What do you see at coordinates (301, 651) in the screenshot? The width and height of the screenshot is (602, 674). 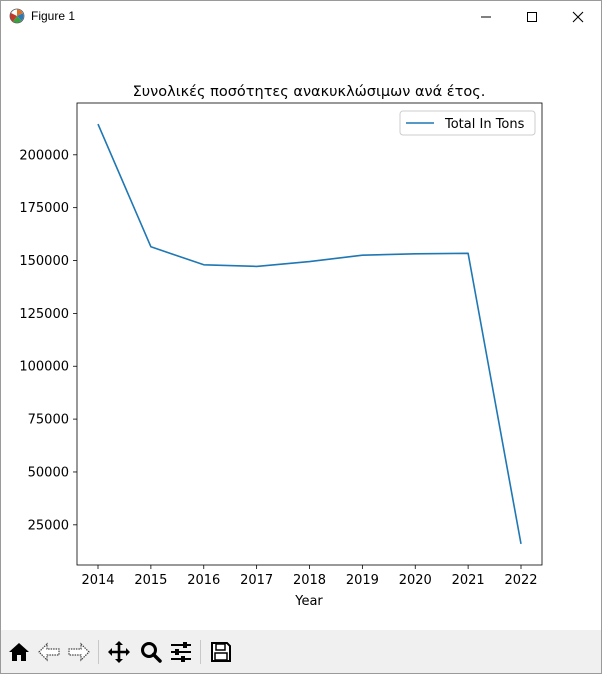 I see `navigation-toolbar` at bounding box center [301, 651].